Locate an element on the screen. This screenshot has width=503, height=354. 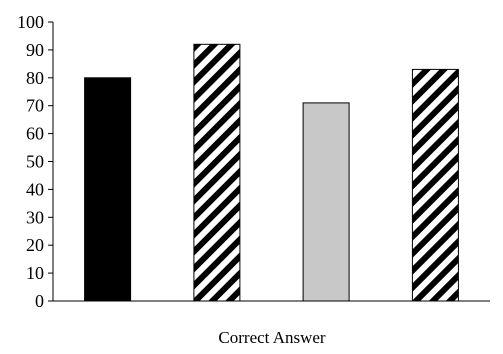
y-tick-label: 50 is located at coordinates (35, 162).